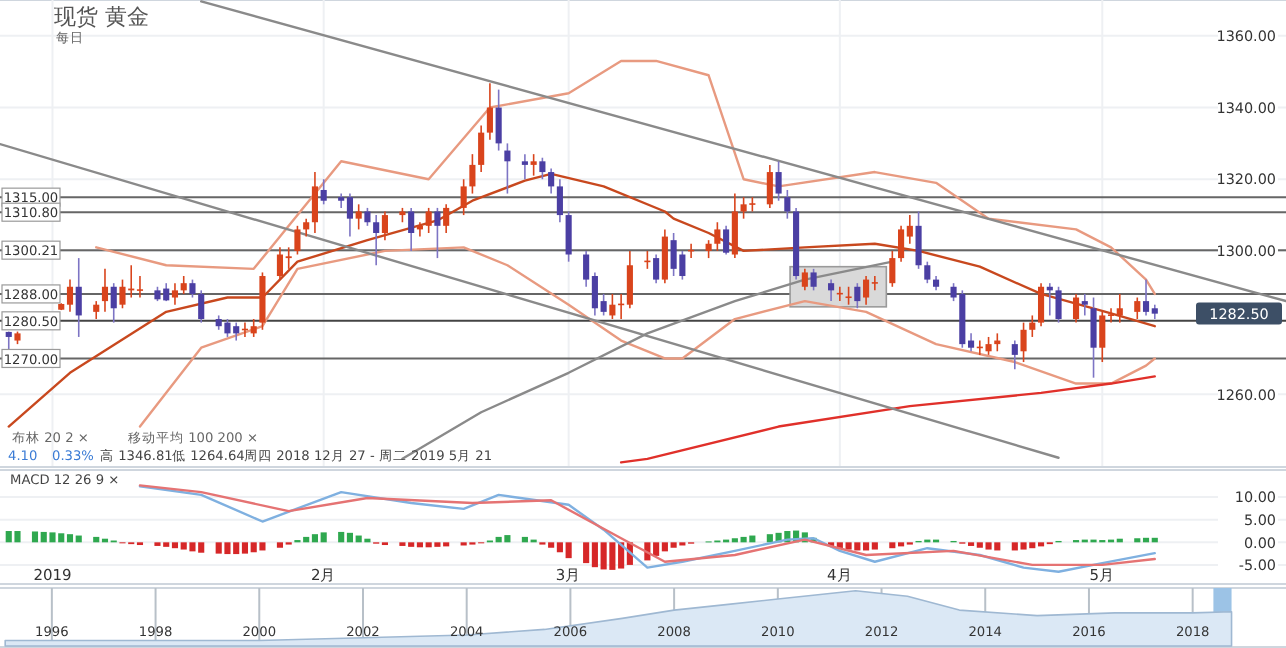 The width and height of the screenshot is (1286, 648). I want to click on chart-title: 现货 黄金, so click(101, 17).